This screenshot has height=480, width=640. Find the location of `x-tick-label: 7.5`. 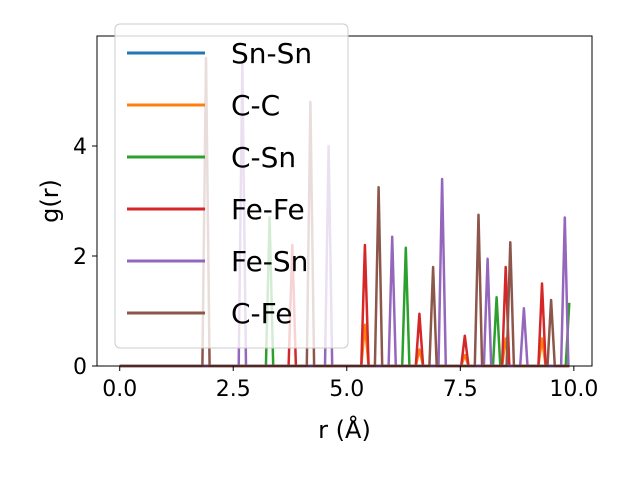

x-tick-label: 7.5 is located at coordinates (460, 389).